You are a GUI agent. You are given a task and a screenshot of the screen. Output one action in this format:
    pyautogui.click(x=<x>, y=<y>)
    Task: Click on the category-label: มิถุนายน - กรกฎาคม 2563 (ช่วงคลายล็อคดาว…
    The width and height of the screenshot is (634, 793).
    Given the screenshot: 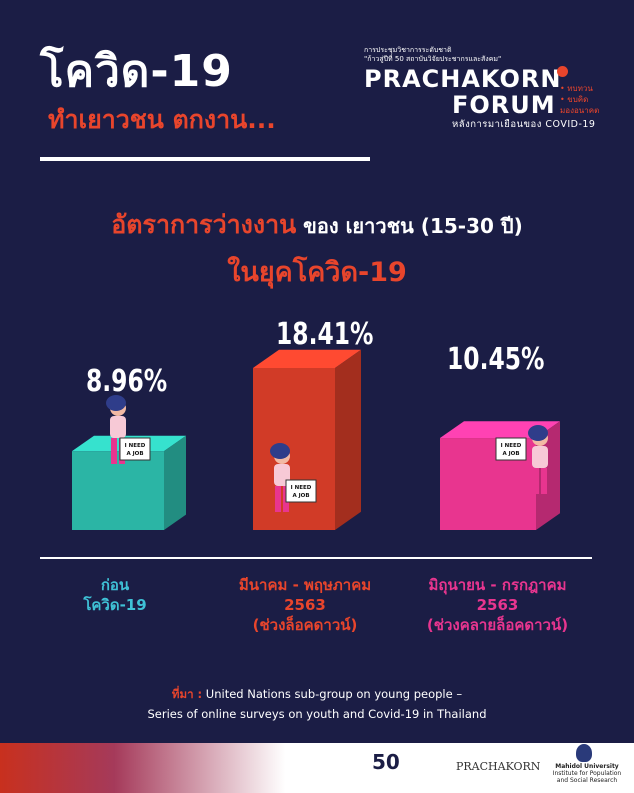 What is the action you would take?
    pyautogui.click(x=497, y=605)
    